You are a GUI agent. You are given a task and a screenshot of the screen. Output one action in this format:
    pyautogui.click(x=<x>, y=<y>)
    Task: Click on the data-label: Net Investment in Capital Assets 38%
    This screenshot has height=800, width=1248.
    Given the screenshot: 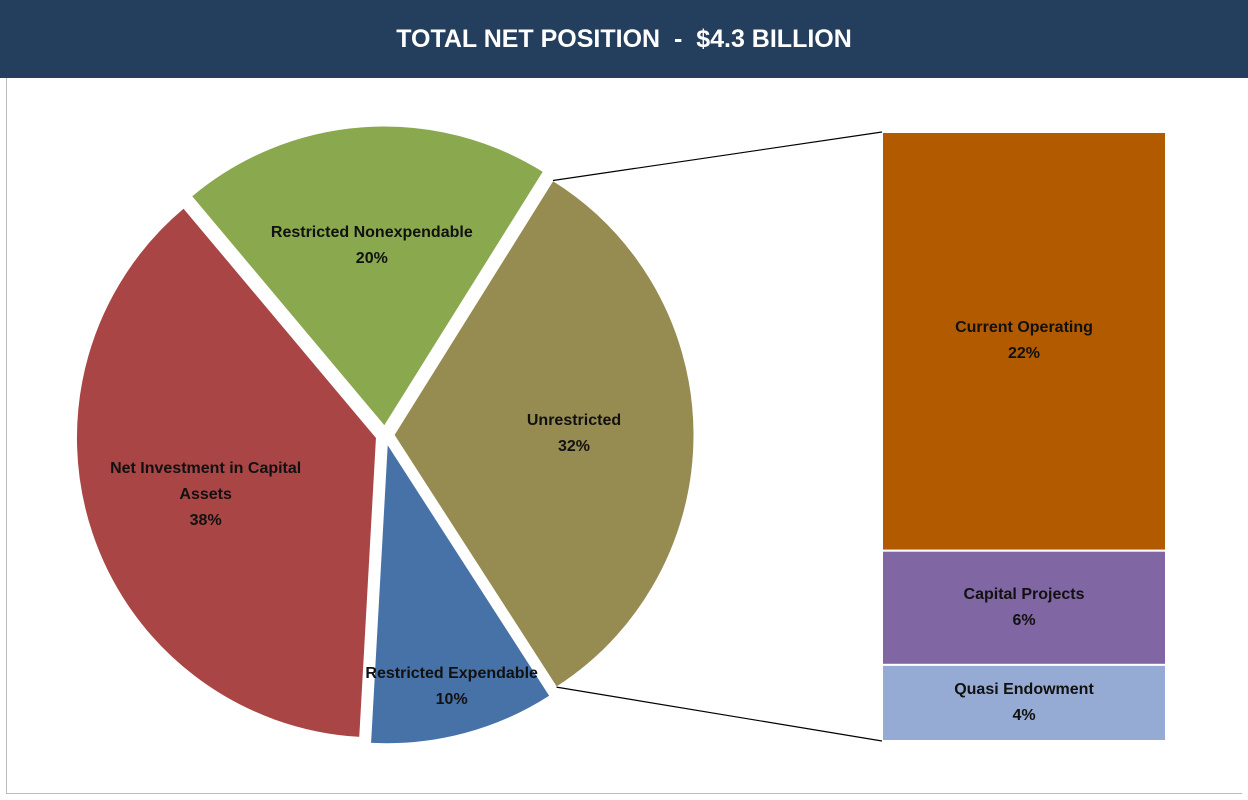 What is the action you would take?
    pyautogui.click(x=206, y=495)
    